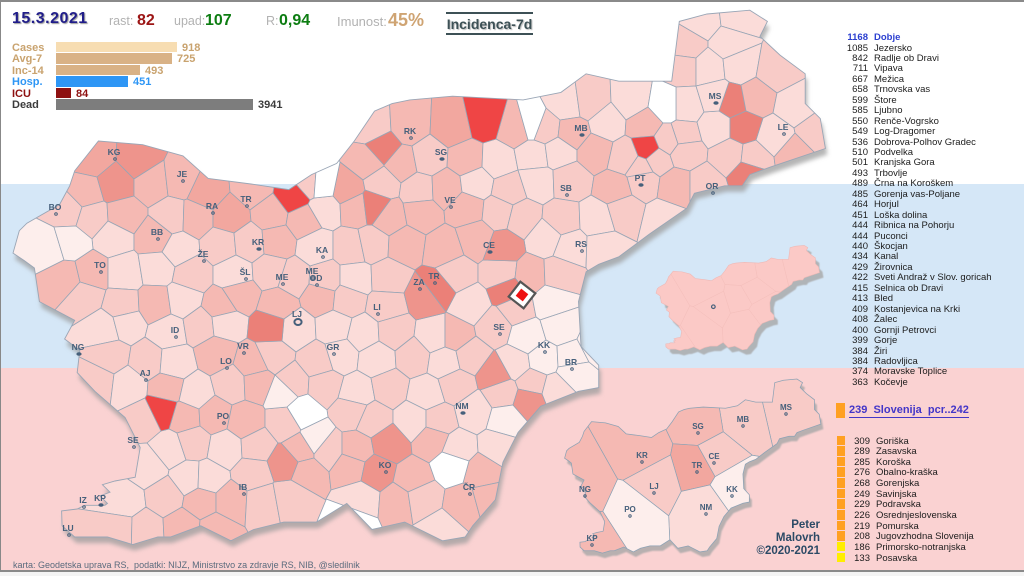 This screenshot has width=1024, height=576. What do you see at coordinates (245, 271) in the screenshot?
I see `svg-text: ŠL` at bounding box center [245, 271].